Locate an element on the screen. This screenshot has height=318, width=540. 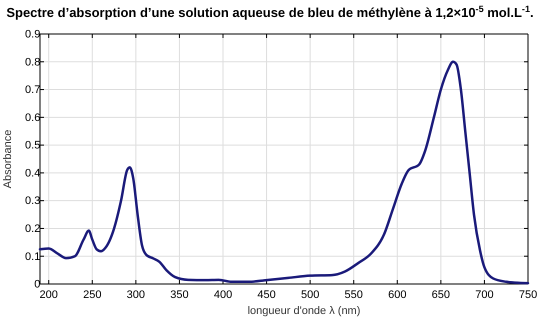
x-tick-label: 750 is located at coordinates (528, 295).